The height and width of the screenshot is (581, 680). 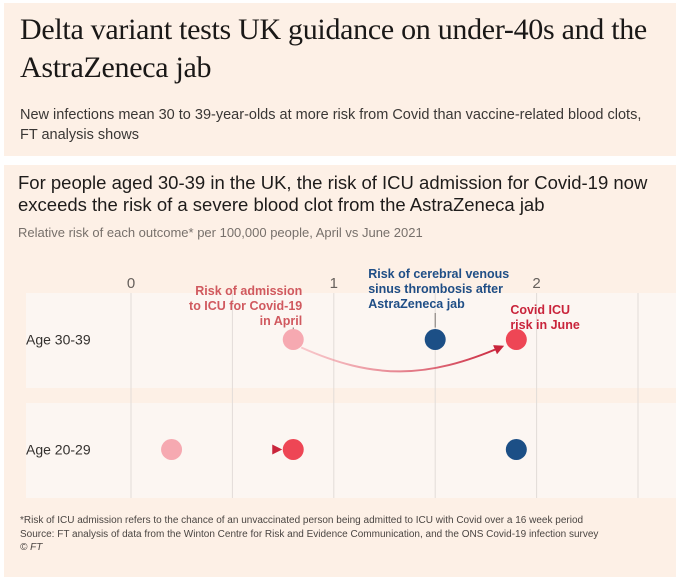 What do you see at coordinates (31, 547) in the screenshot?
I see `copyright: © FT` at bounding box center [31, 547].